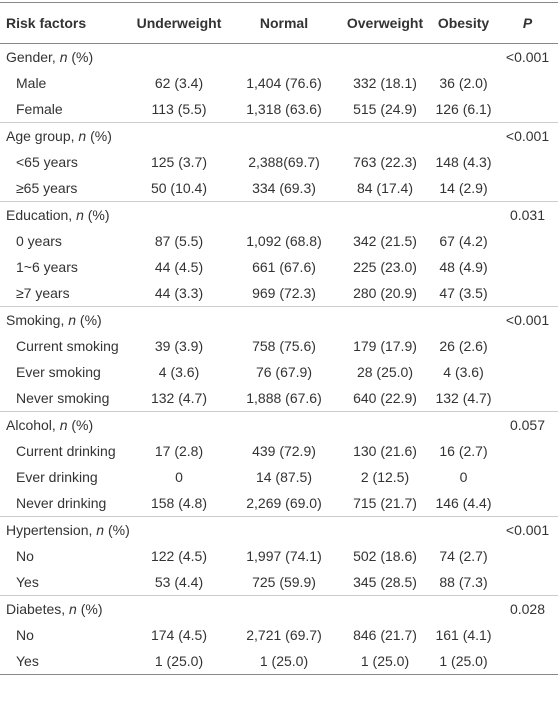 The image size is (558, 702). Describe the element at coordinates (42, 136) in the screenshot. I see `label-part: Age group,` at that location.